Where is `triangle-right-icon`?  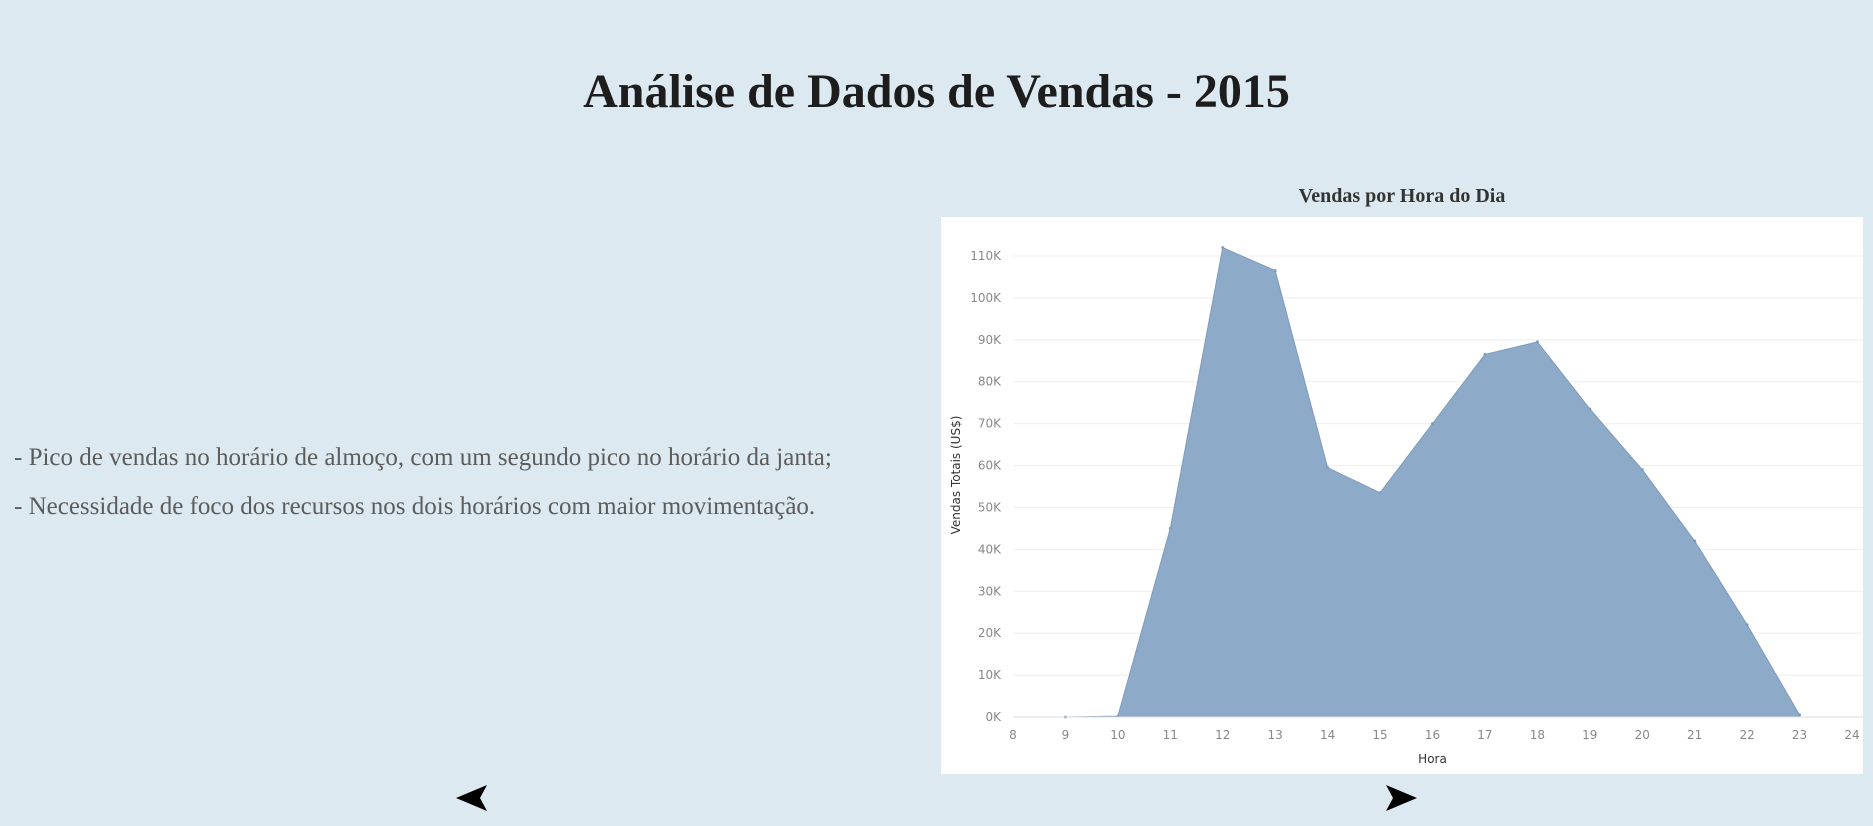
triangle-right-icon is located at coordinates (1401, 798).